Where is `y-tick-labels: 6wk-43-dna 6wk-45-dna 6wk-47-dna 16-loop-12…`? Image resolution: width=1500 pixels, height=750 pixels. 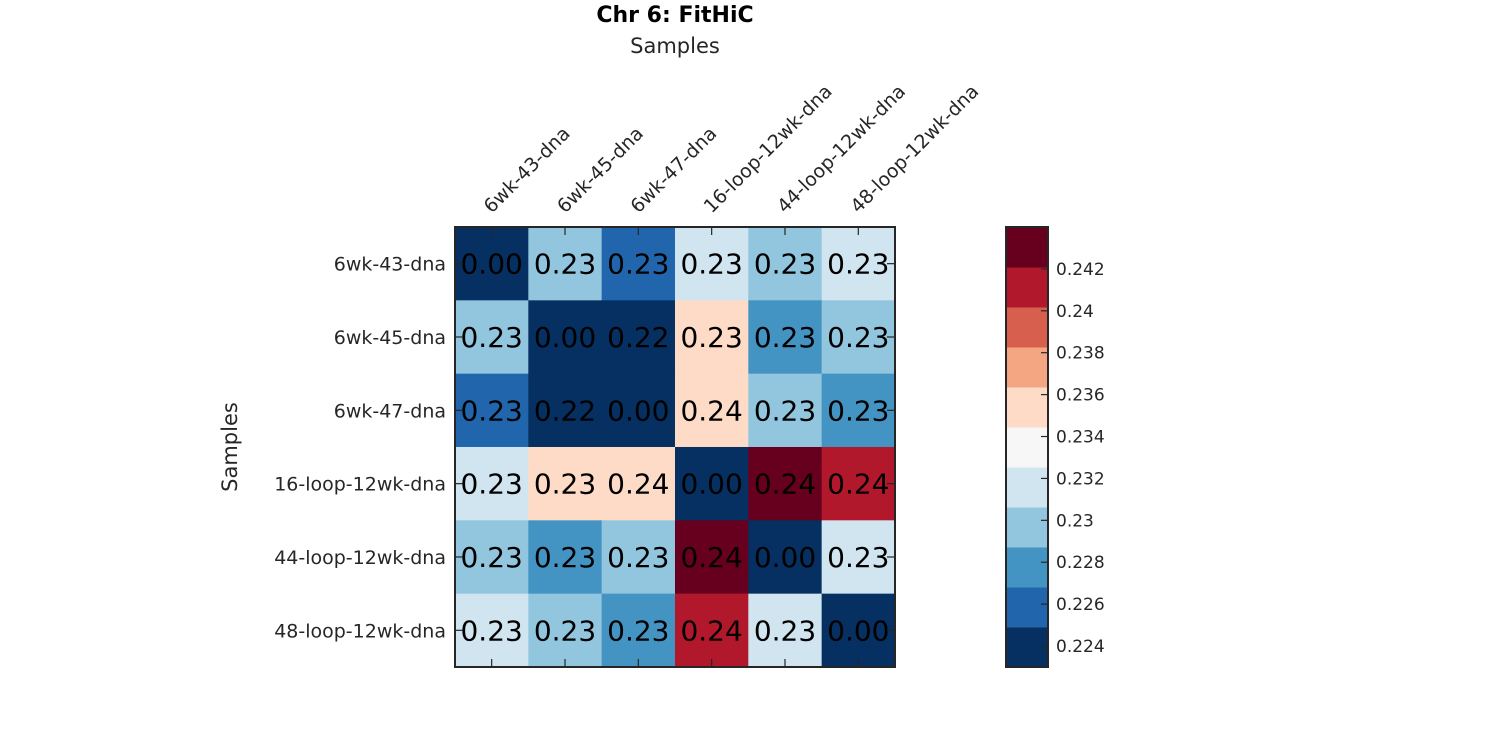
y-tick-labels: 6wk-43-dna 6wk-45-dna 6wk-47-dna 16-loop-12… is located at coordinates (360, 448).